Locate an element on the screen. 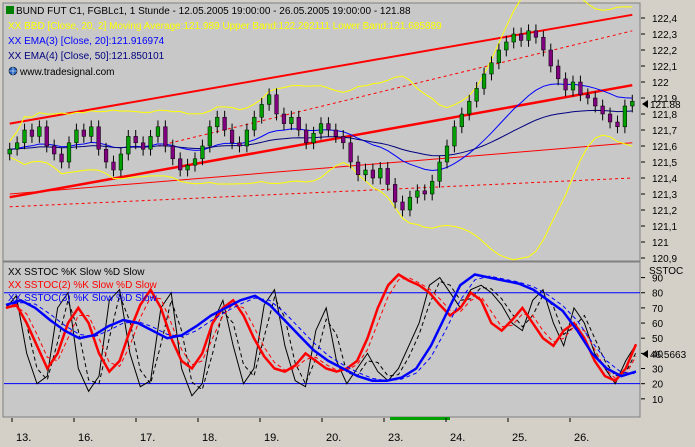 This screenshot has width=695, height=447. time-tick-label: 18. is located at coordinates (209, 438).